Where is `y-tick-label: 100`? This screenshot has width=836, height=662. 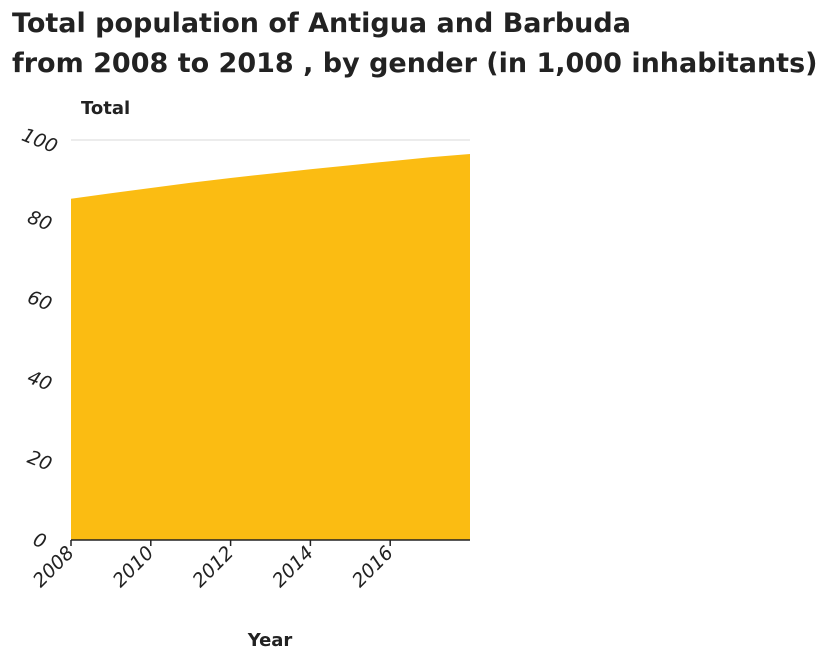
y-tick-label: 100 is located at coordinates (40, 141).